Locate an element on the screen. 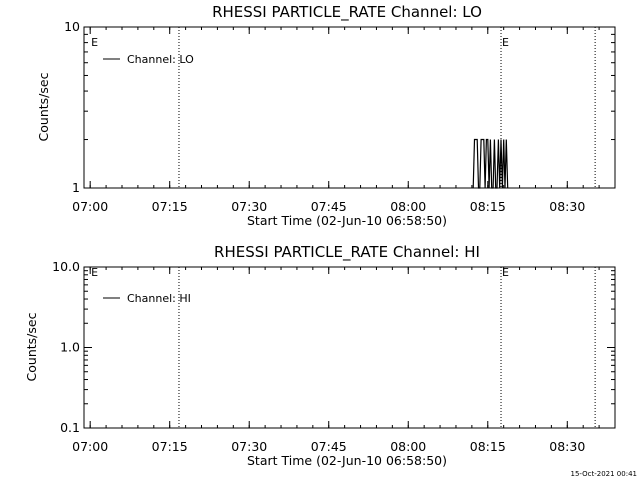  generation-timestamp: 15-Oct-2021 00:41 is located at coordinates (604, 474).